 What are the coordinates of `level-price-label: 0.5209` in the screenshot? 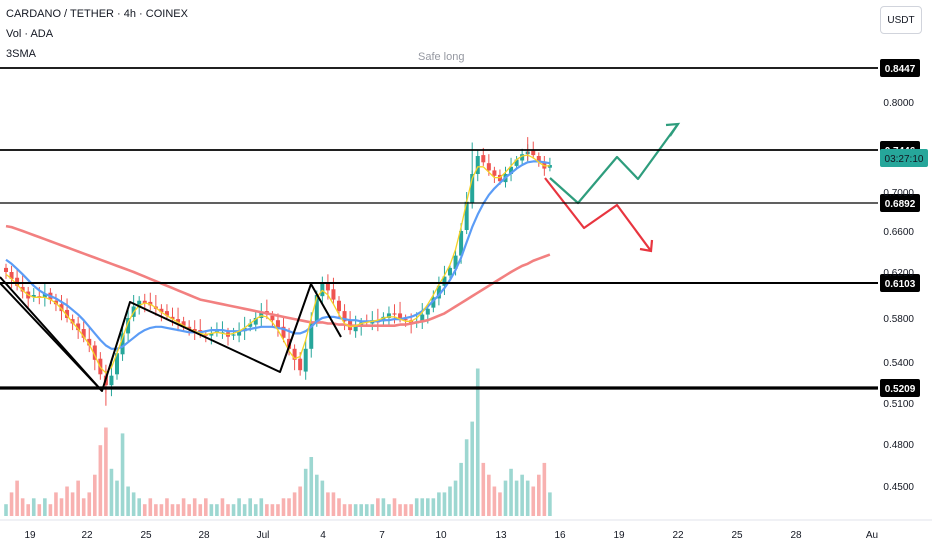 It's located at (900, 389).